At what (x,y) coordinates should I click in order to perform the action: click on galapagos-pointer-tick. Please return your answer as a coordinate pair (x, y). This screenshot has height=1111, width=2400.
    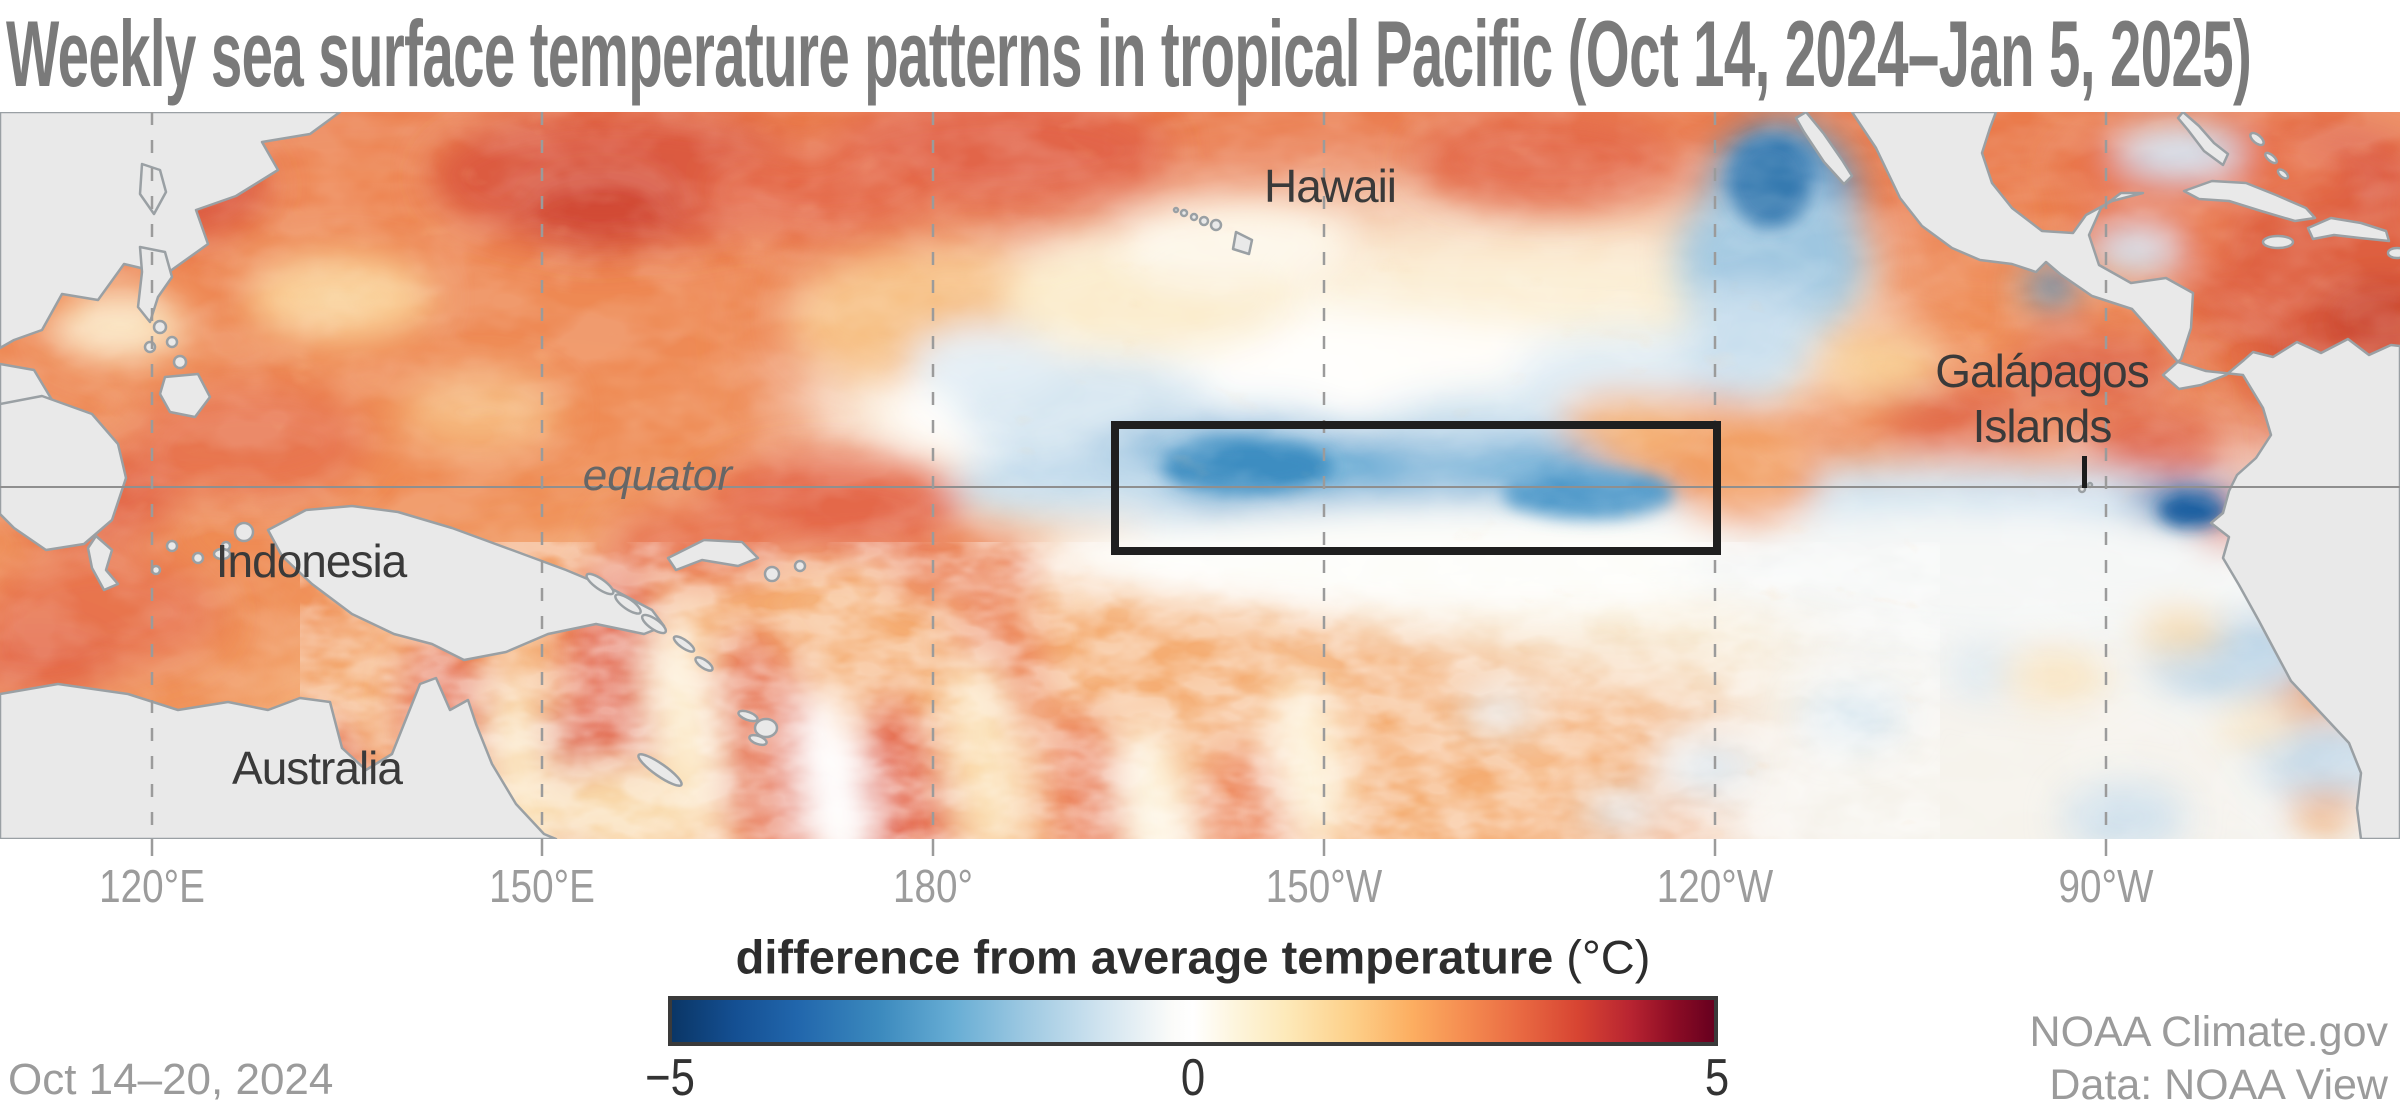
    Looking at the image, I should click on (2084, 472).